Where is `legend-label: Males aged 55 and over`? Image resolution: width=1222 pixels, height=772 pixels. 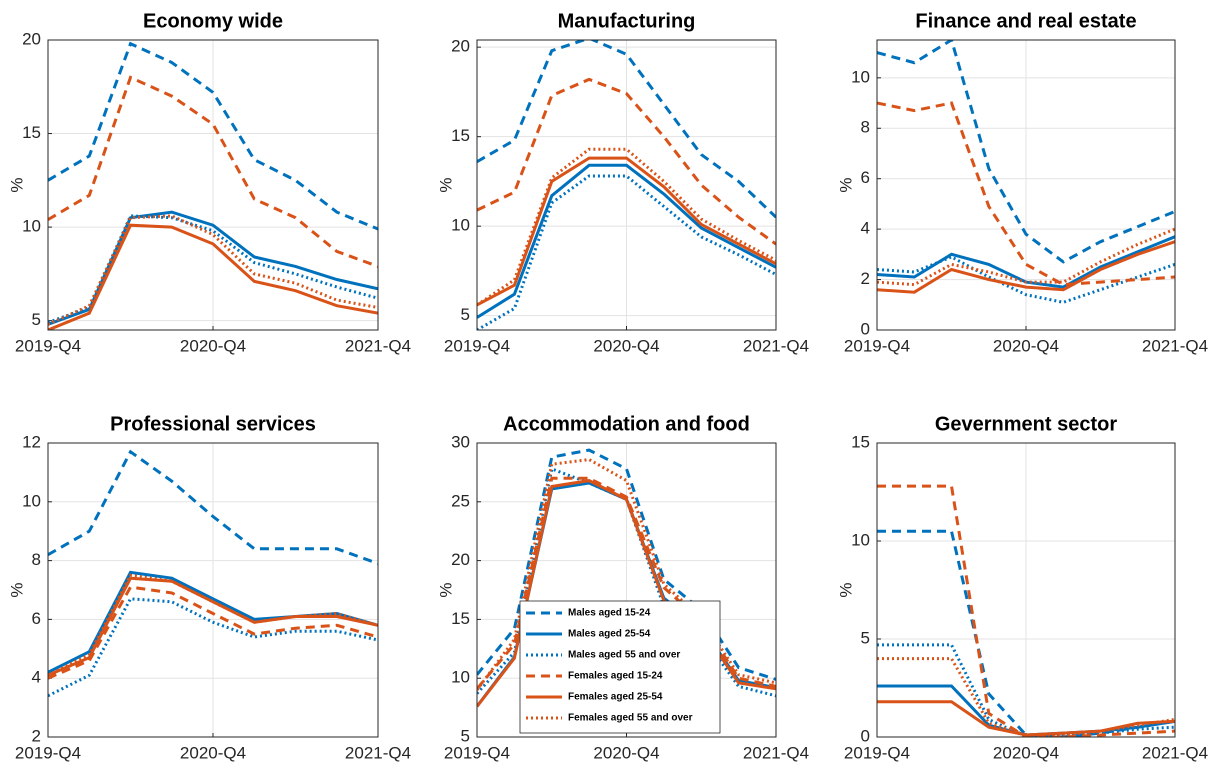
legend-label: Males aged 55 and over is located at coordinates (624, 655).